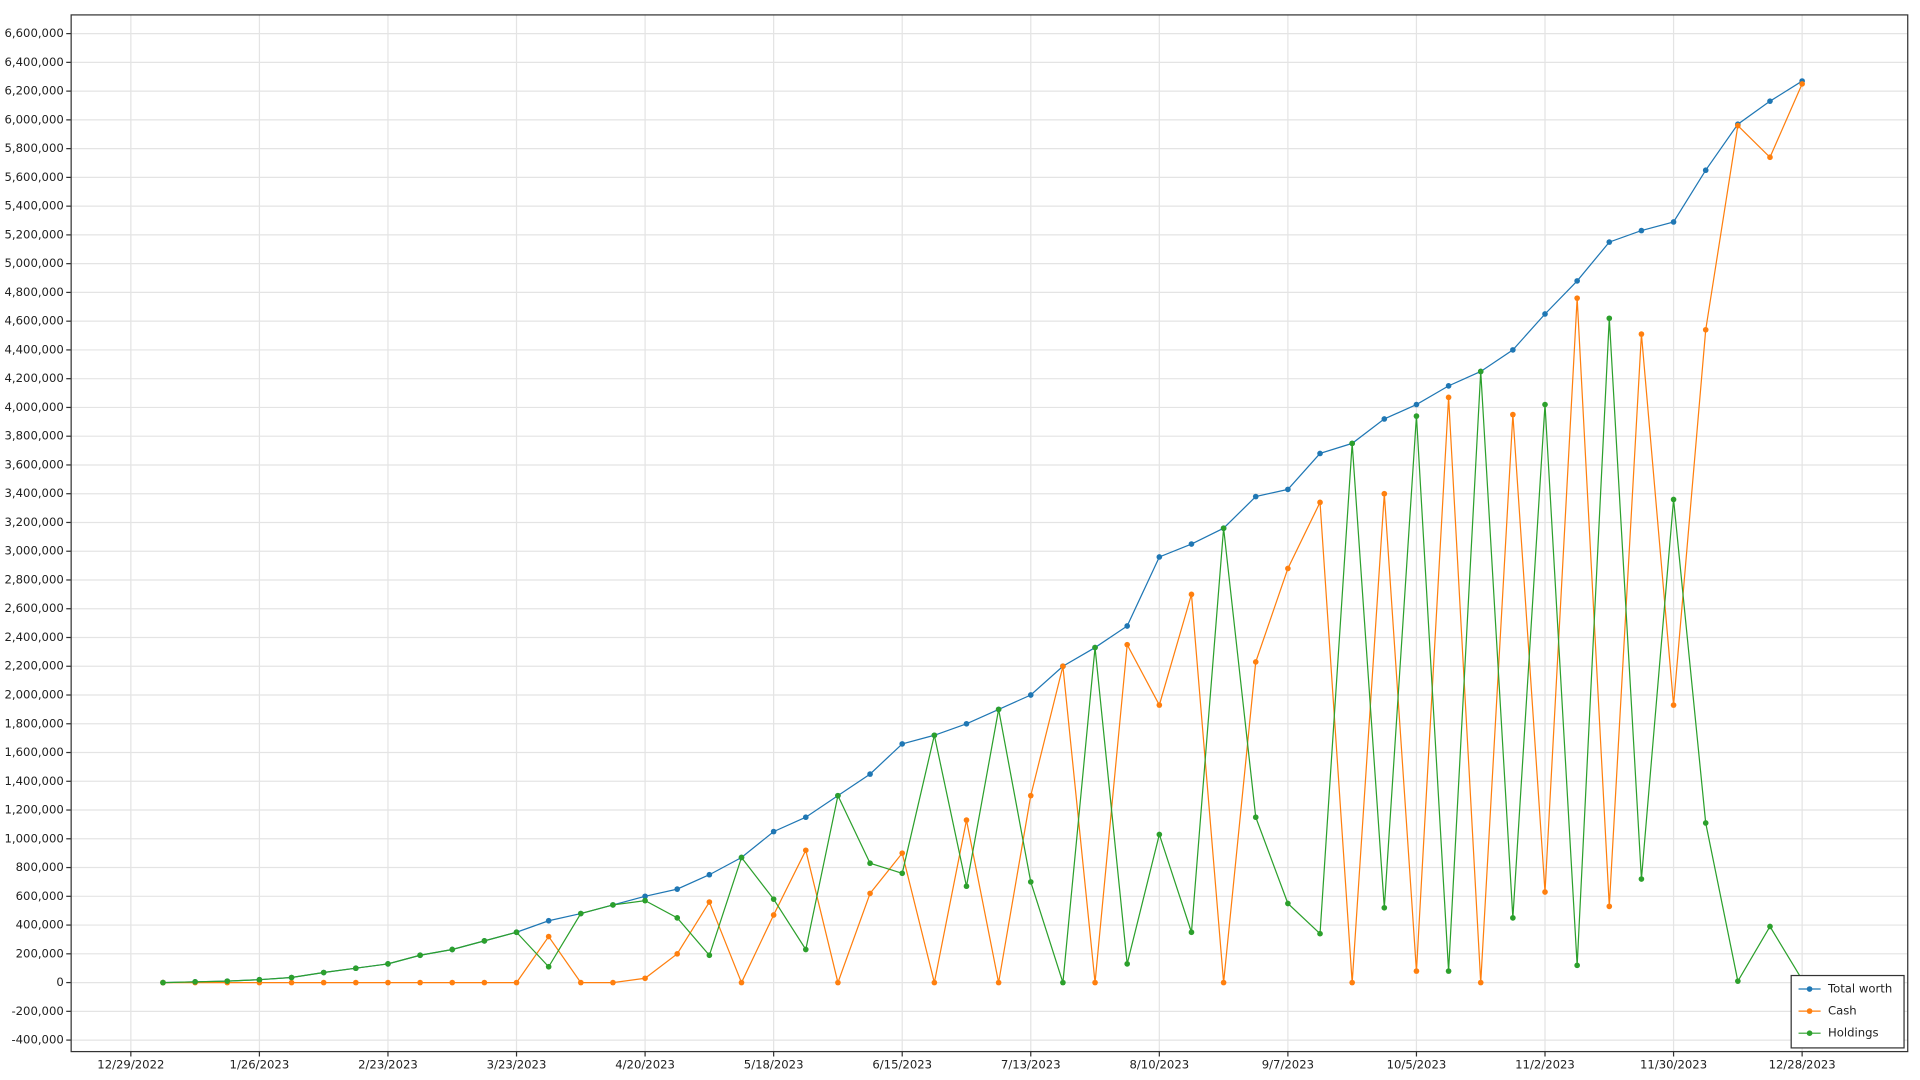  What do you see at coordinates (34, 321) in the screenshot?
I see `y-tick-label: 4,600,000` at bounding box center [34, 321].